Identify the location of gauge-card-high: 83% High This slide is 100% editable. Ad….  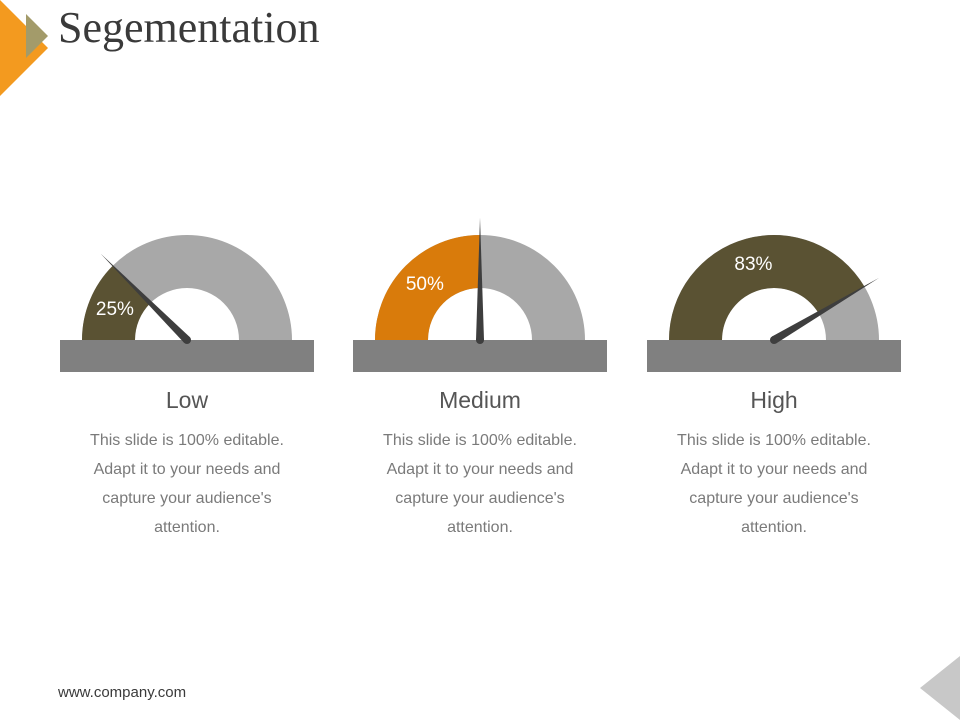
(774, 380).